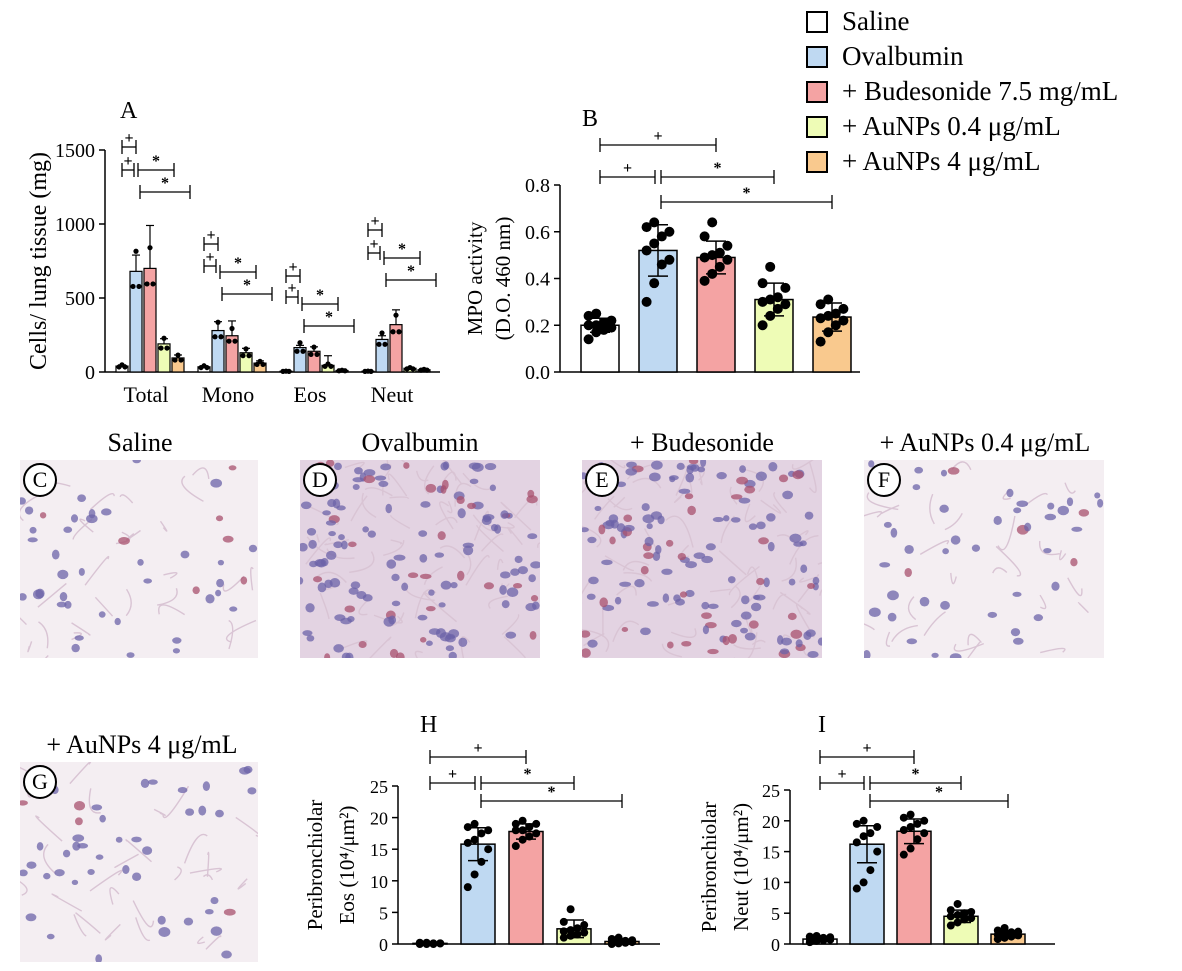 The width and height of the screenshot is (1182, 971). Describe the element at coordinates (347, 865) in the screenshot. I see `panel-h-ylabel-line2: Eos (10⁴/μm²)` at that location.